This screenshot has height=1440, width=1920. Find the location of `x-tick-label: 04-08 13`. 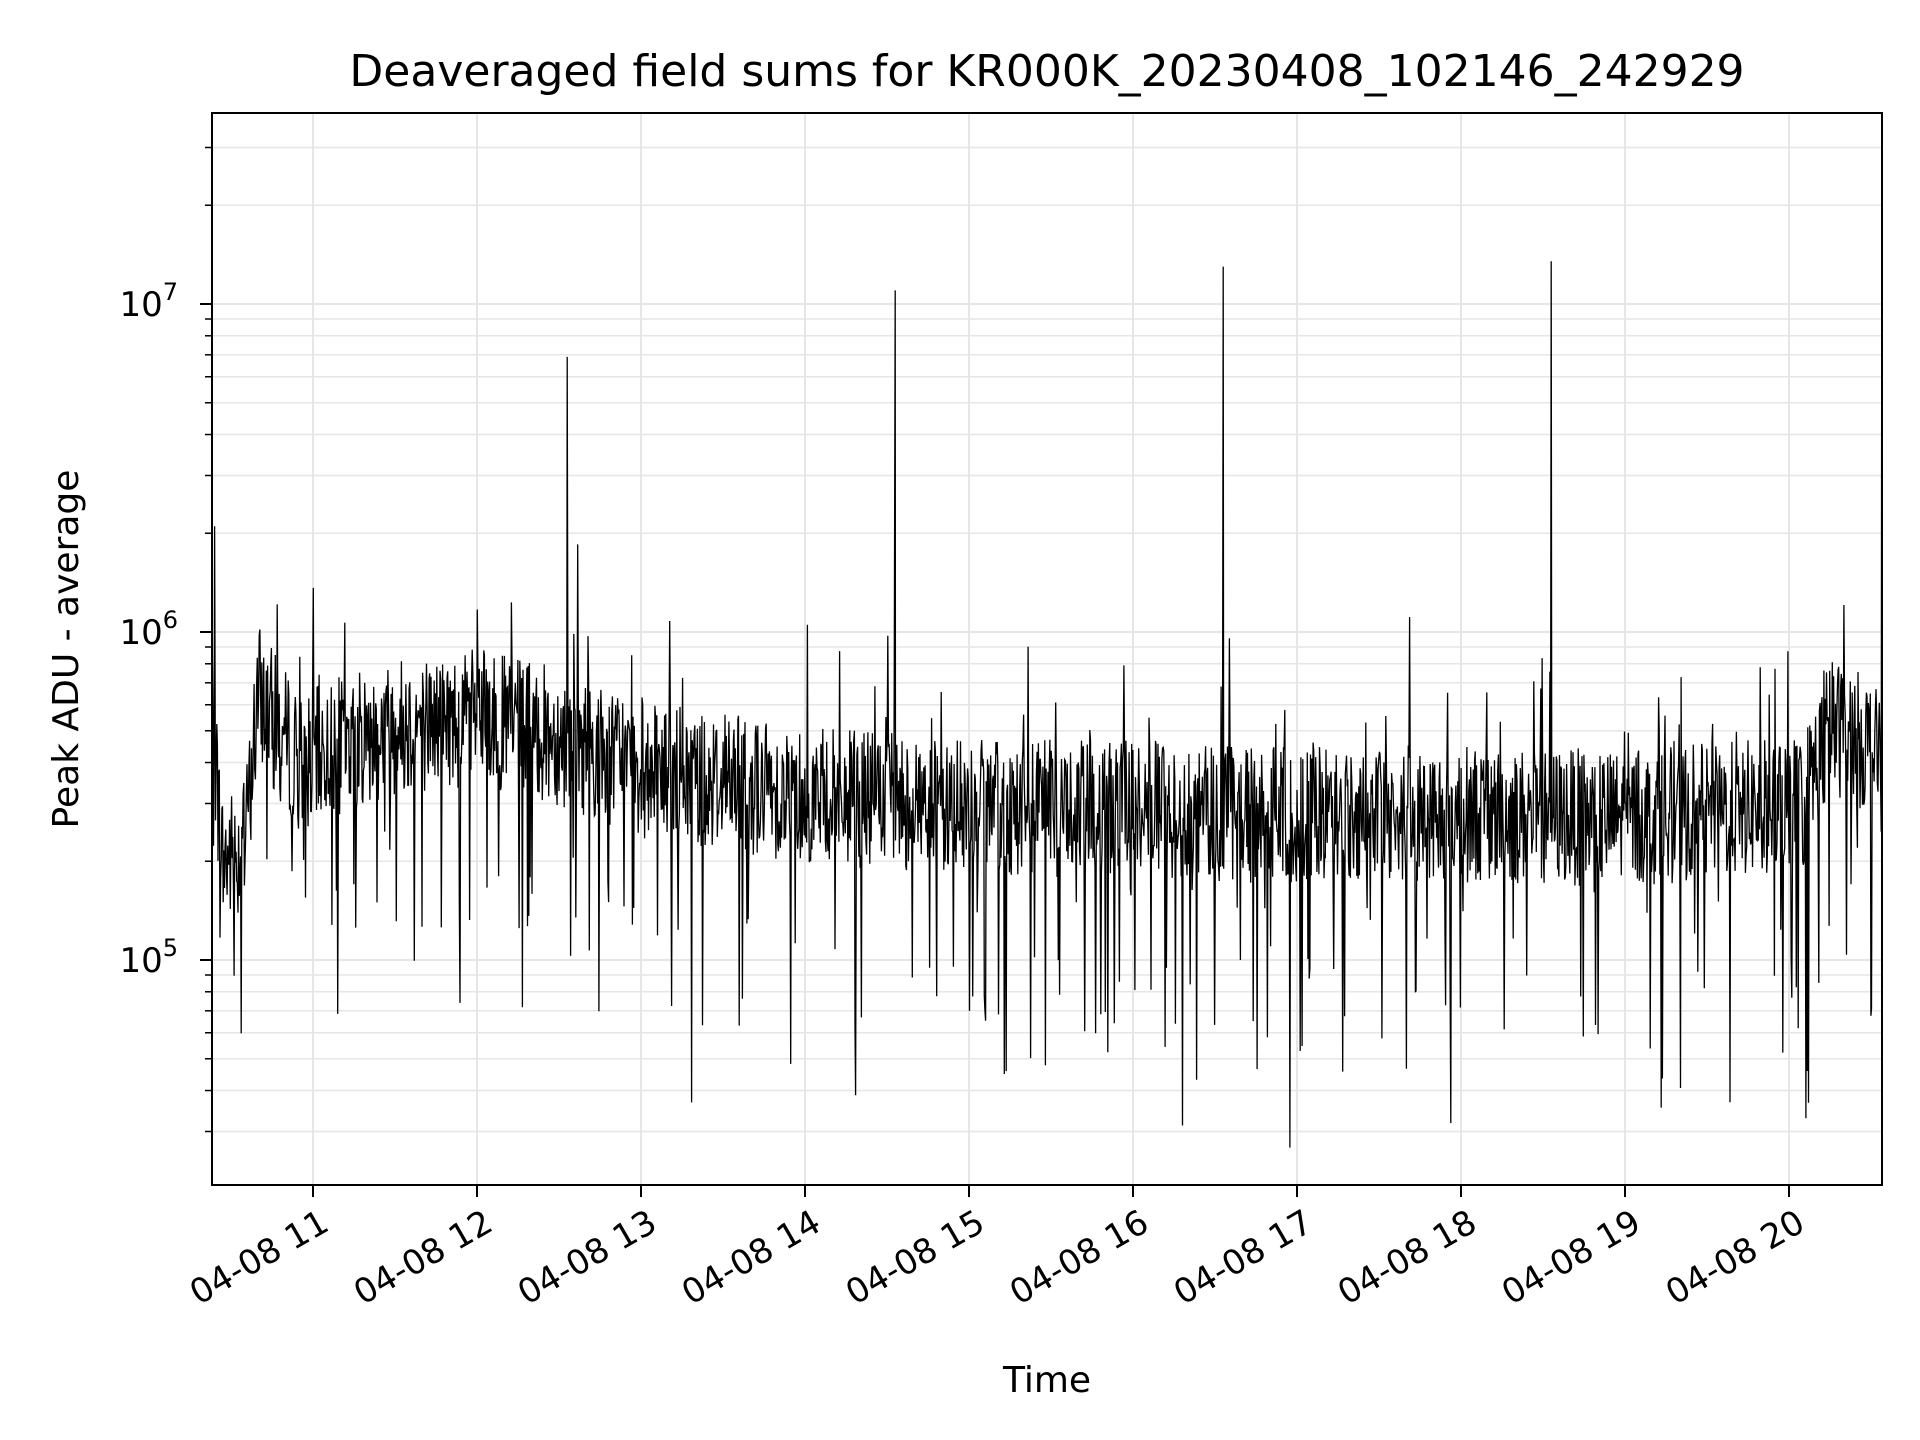

x-tick-label: 04-08 13 is located at coordinates (587, 1257).